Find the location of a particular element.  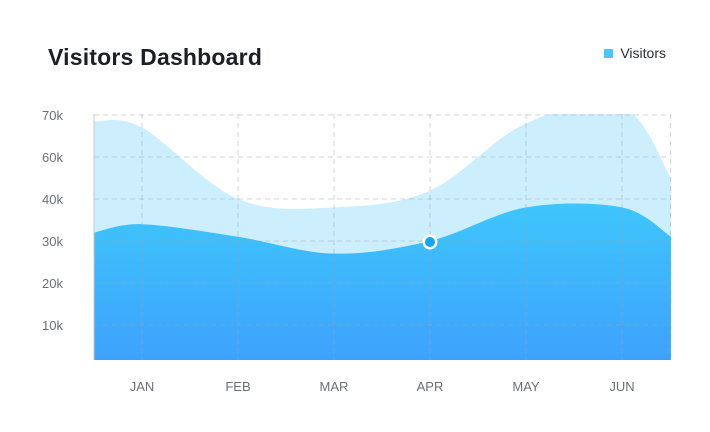

y-tick-label: 70k is located at coordinates (52, 115).